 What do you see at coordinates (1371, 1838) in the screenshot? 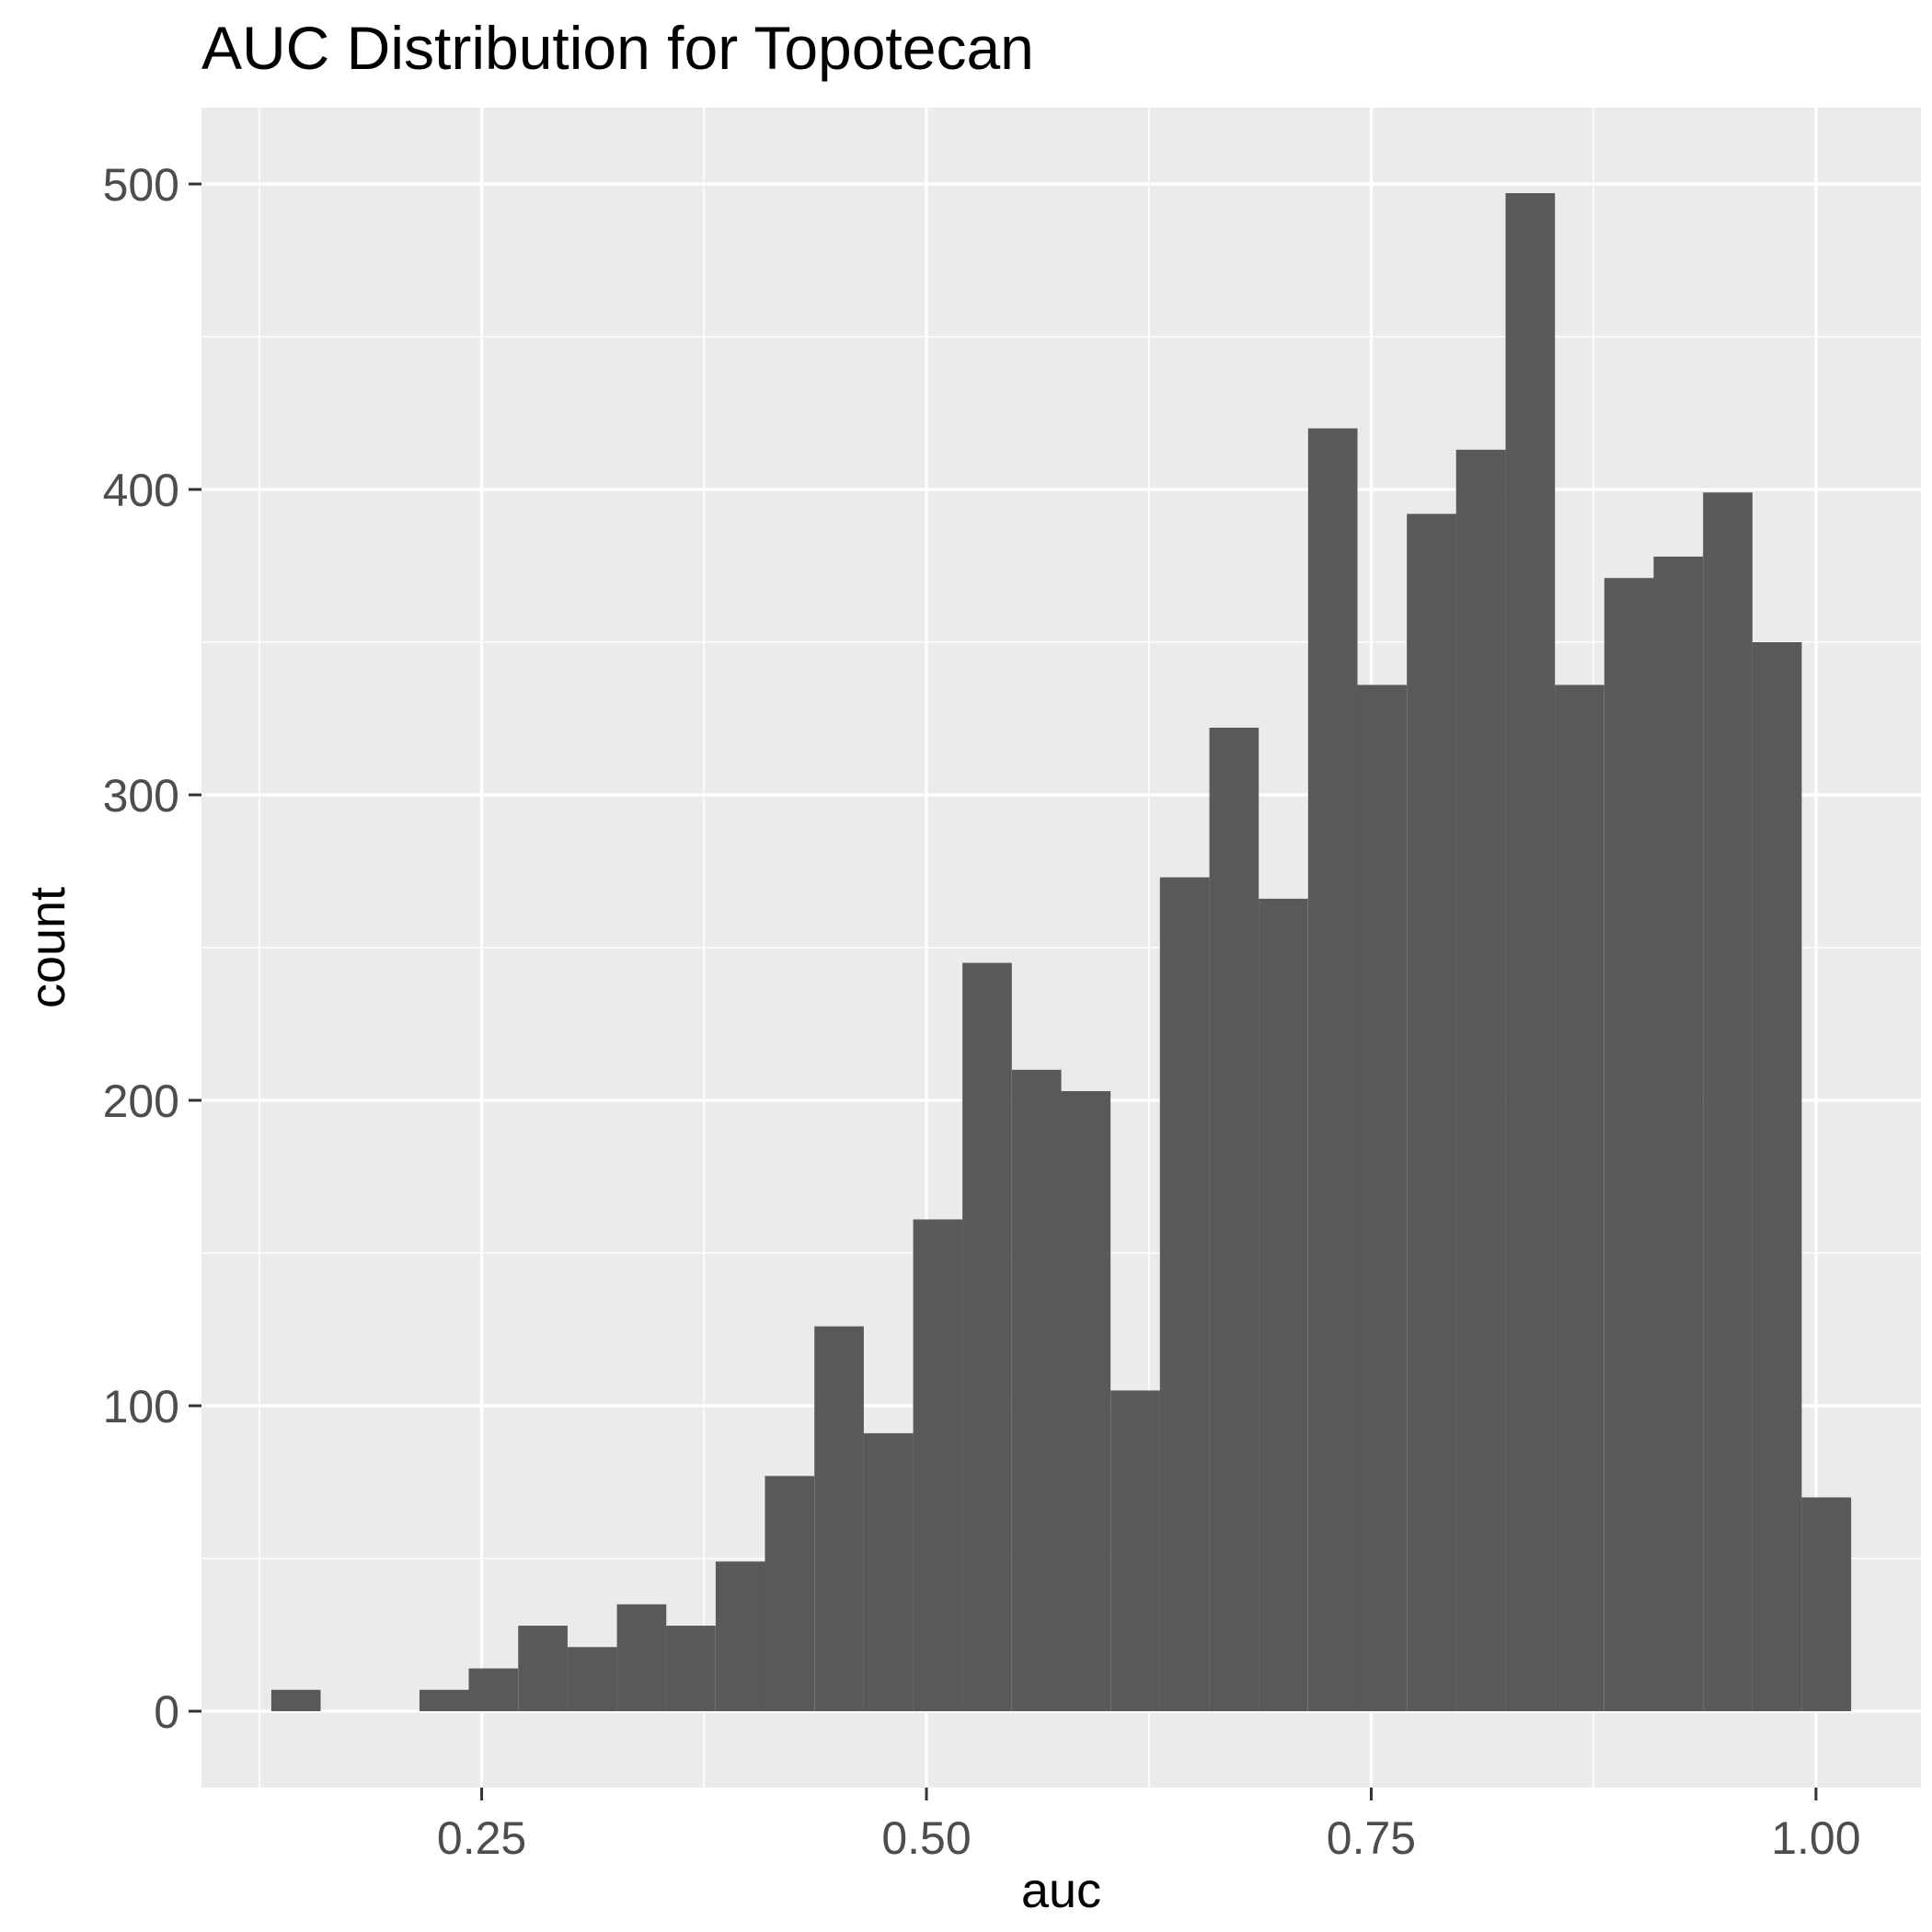
I see `x-tick-label: 0.75` at bounding box center [1371, 1838].